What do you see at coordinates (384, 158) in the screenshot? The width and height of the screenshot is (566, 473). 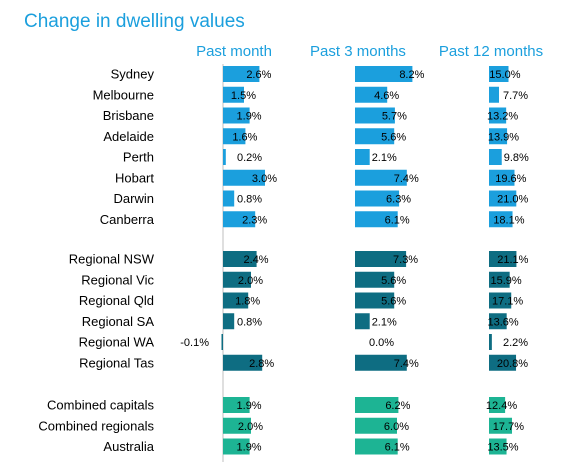 I see `value-label-perth-col1: 2.1%` at bounding box center [384, 158].